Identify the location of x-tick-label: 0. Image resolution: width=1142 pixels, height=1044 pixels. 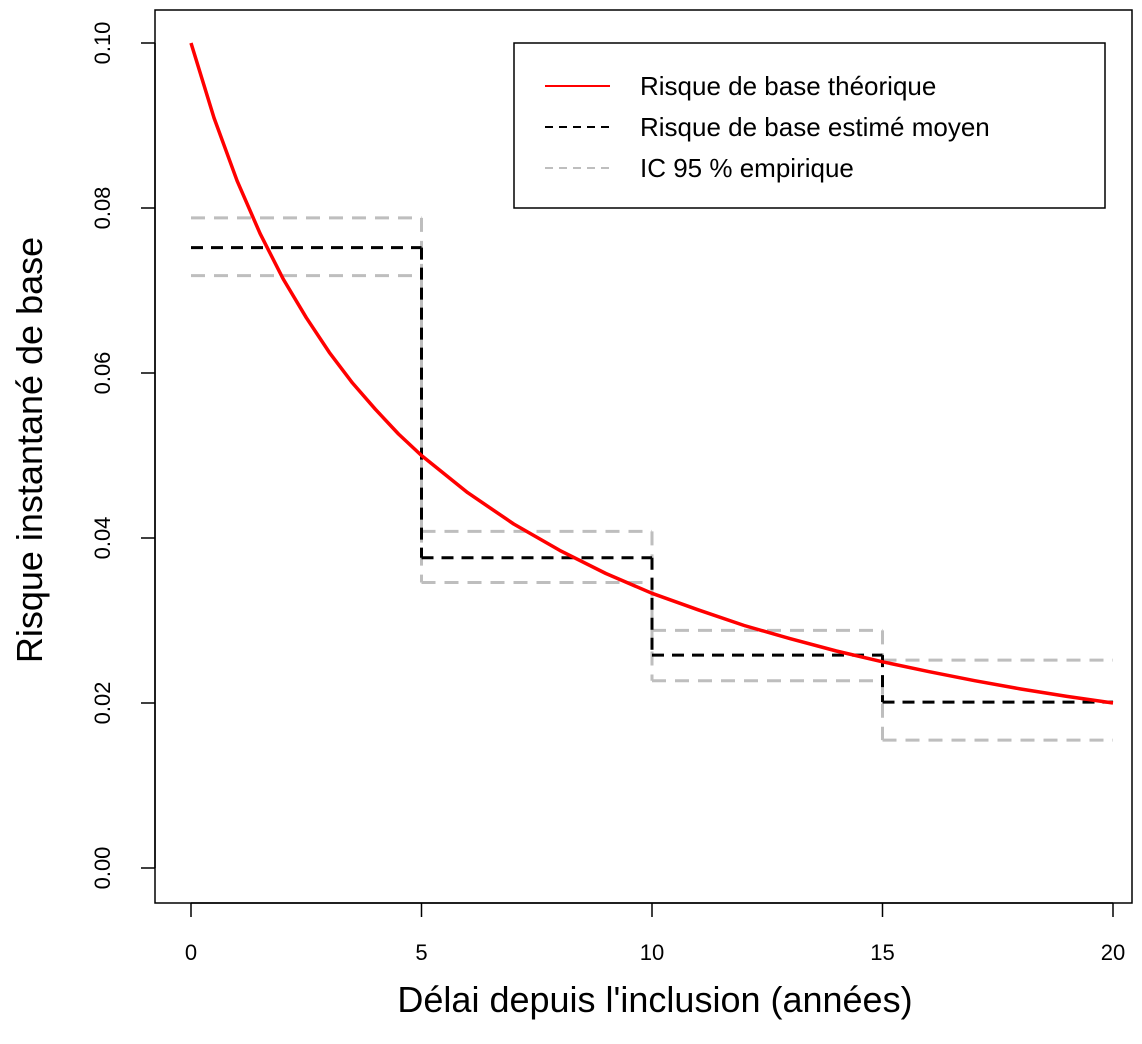
(191, 952).